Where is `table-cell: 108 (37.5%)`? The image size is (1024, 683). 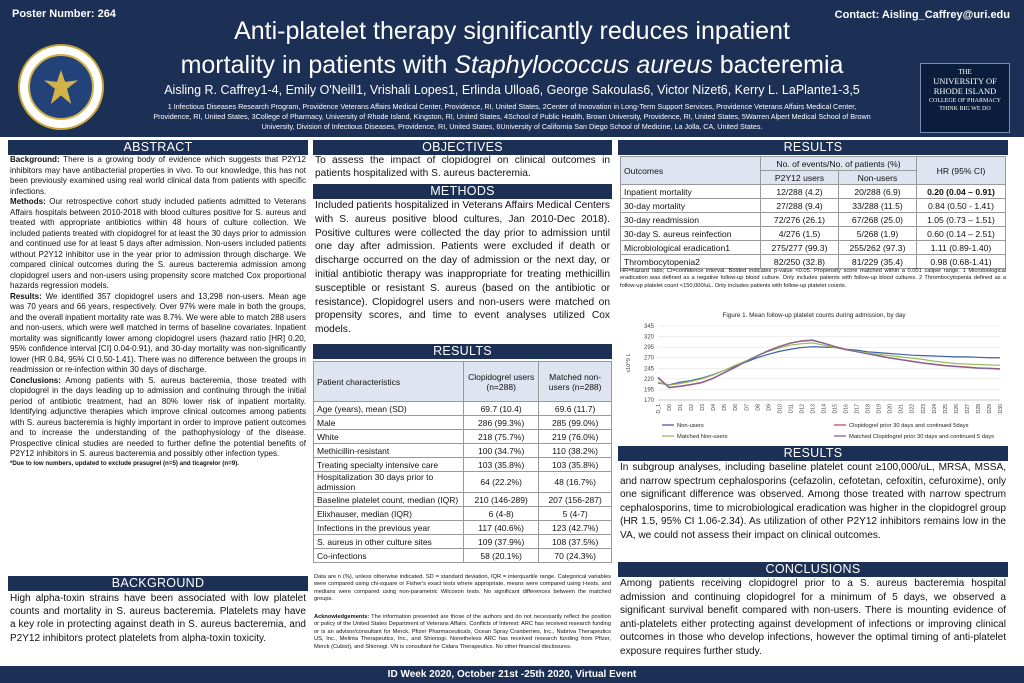 table-cell: 108 (37.5%) is located at coordinates (575, 541).